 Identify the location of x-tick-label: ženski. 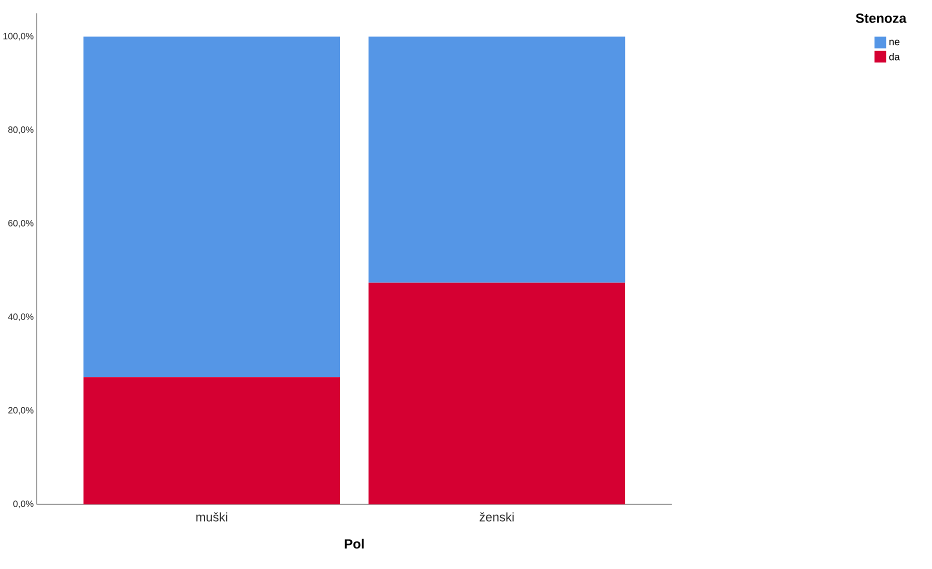
(497, 517).